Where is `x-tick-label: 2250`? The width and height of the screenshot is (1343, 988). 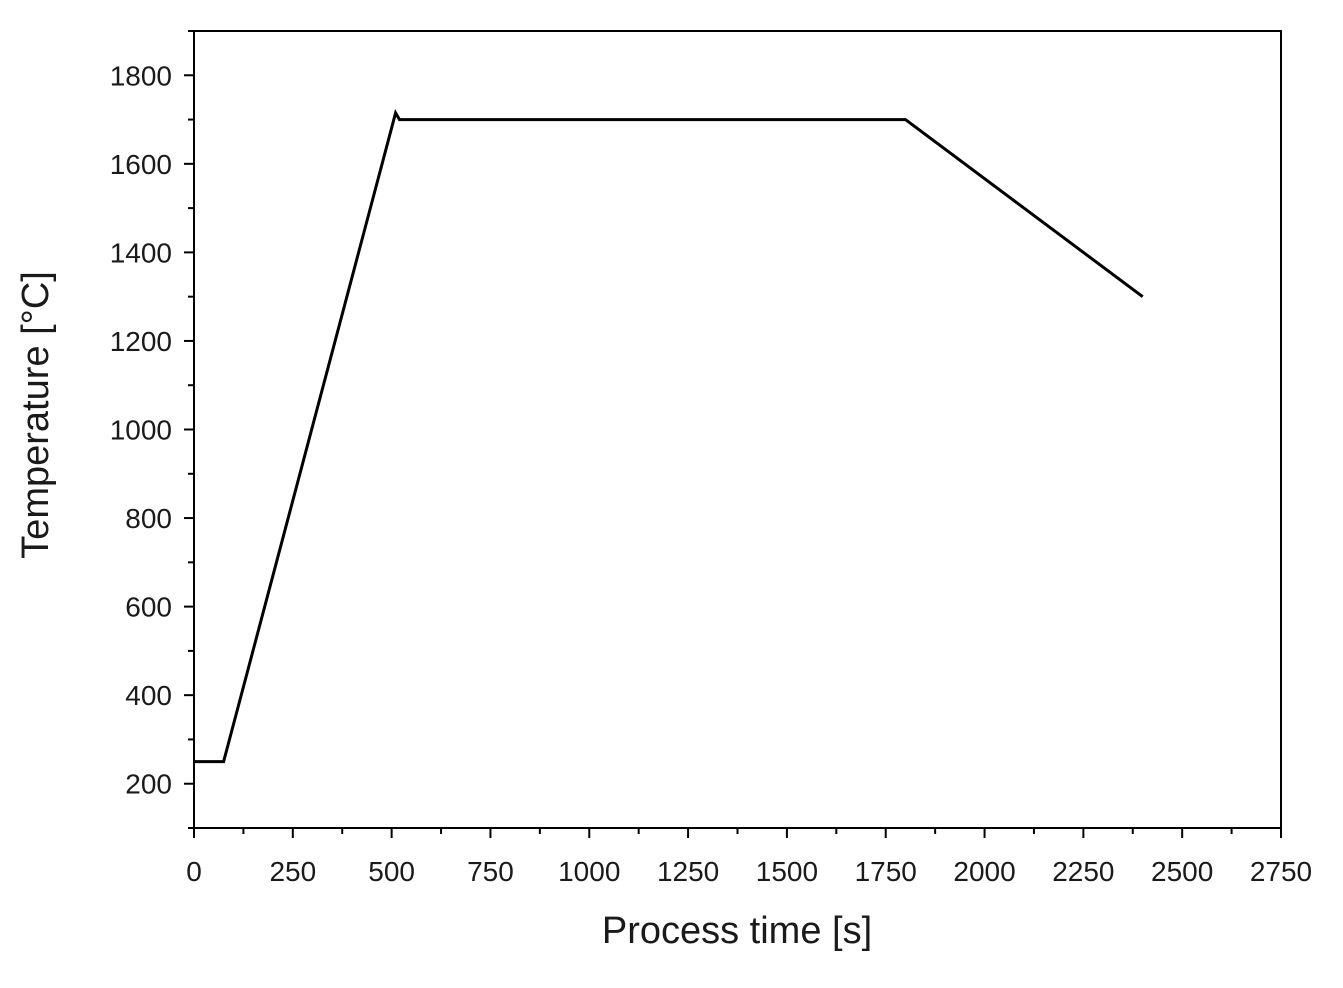 x-tick-label: 2250 is located at coordinates (1083, 871).